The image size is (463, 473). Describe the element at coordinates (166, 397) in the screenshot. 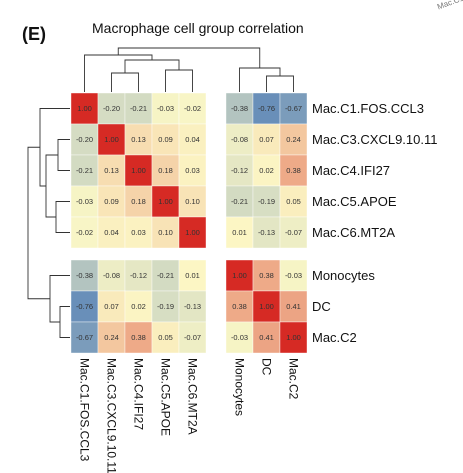

I see `column-label: Mac.C5.APOE` at that location.